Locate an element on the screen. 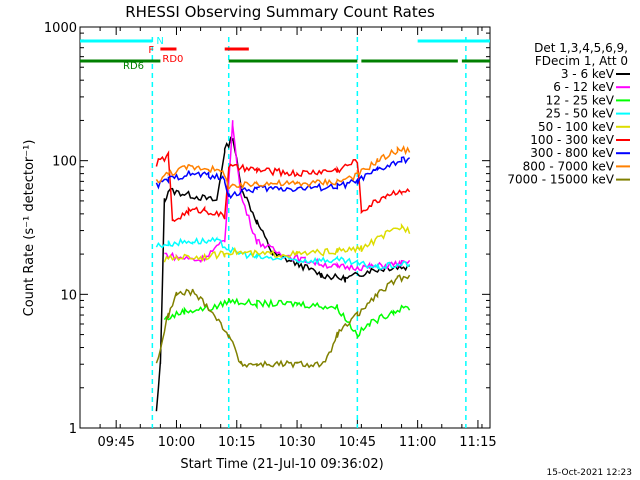  legend-label: 25 - 50 keV is located at coordinates (580, 114).